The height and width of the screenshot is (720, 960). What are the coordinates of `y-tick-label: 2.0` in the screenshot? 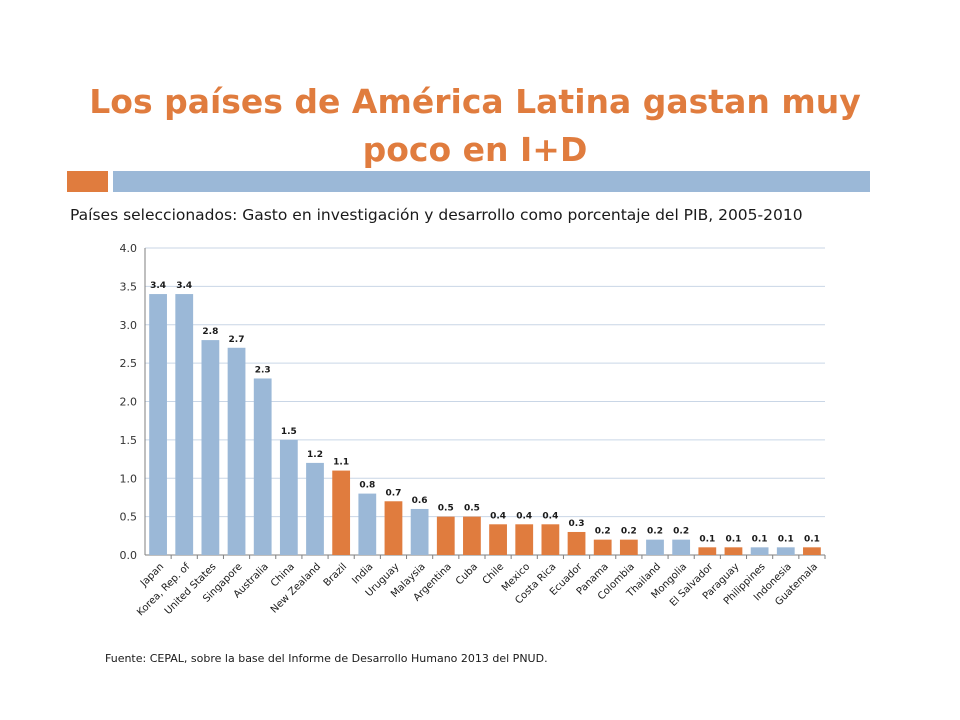 It's located at (129, 402).